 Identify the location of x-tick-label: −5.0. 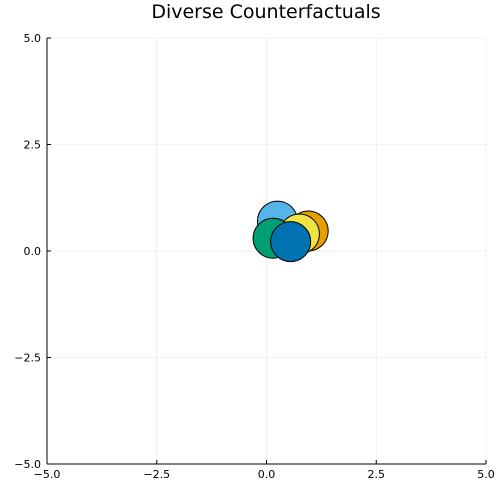
(47, 474).